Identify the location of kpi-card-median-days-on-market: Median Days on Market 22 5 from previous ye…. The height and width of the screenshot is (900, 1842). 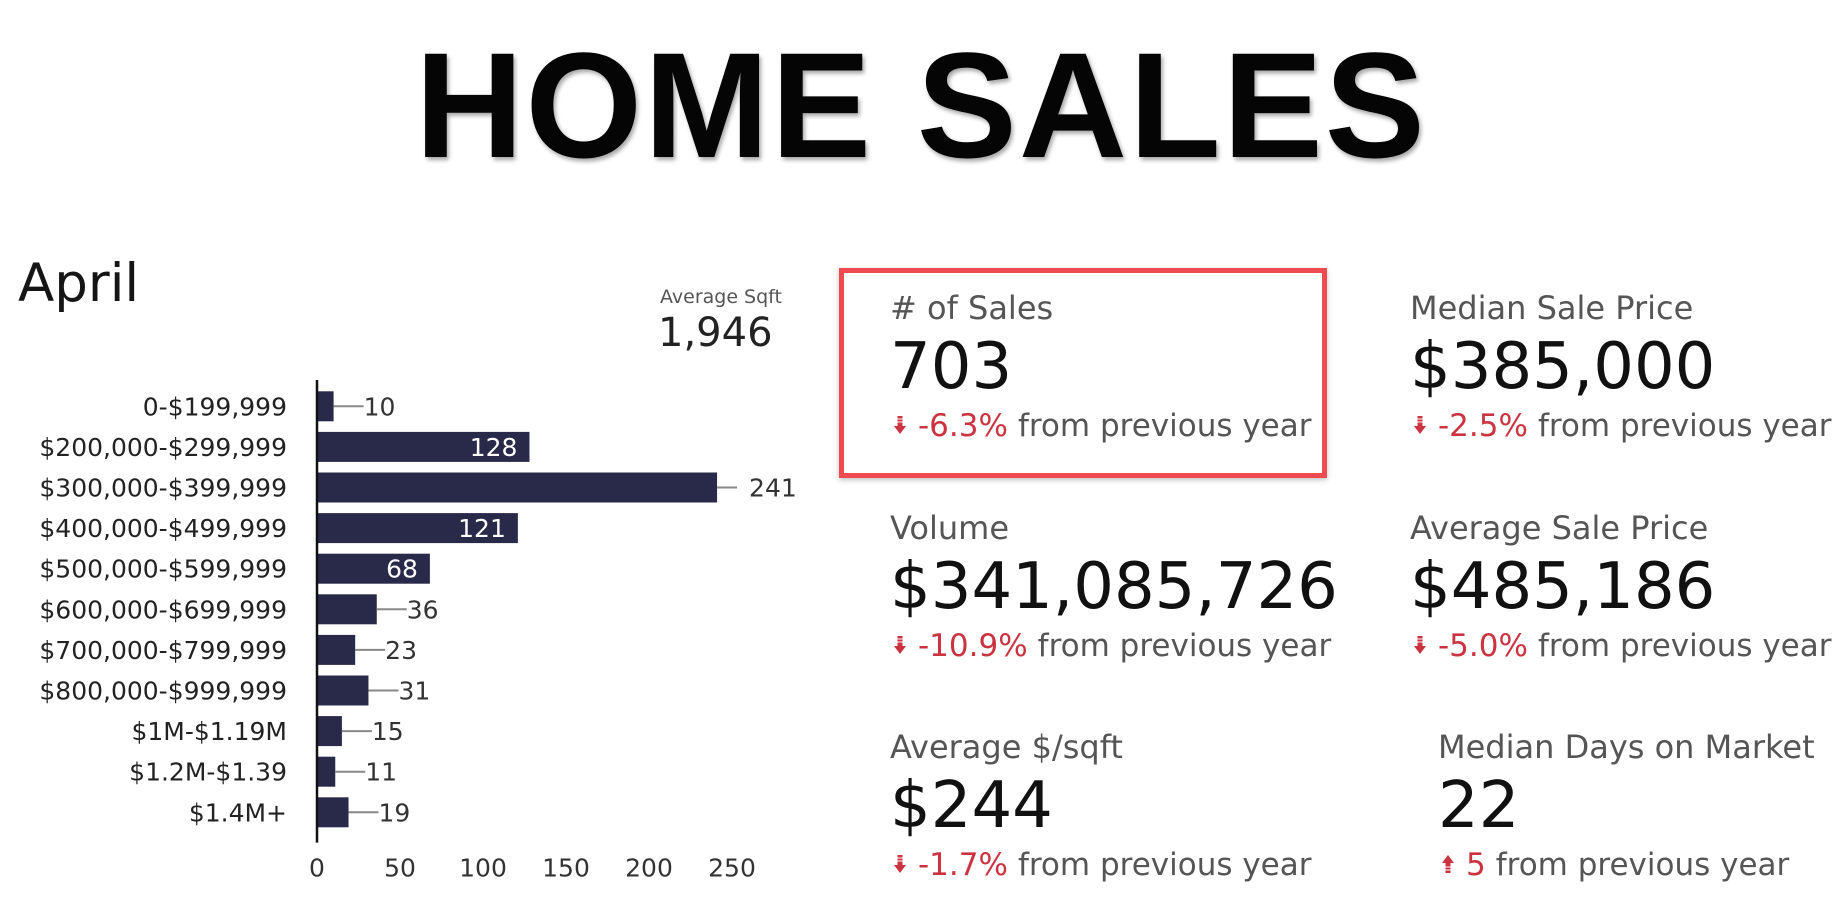
(1626, 806).